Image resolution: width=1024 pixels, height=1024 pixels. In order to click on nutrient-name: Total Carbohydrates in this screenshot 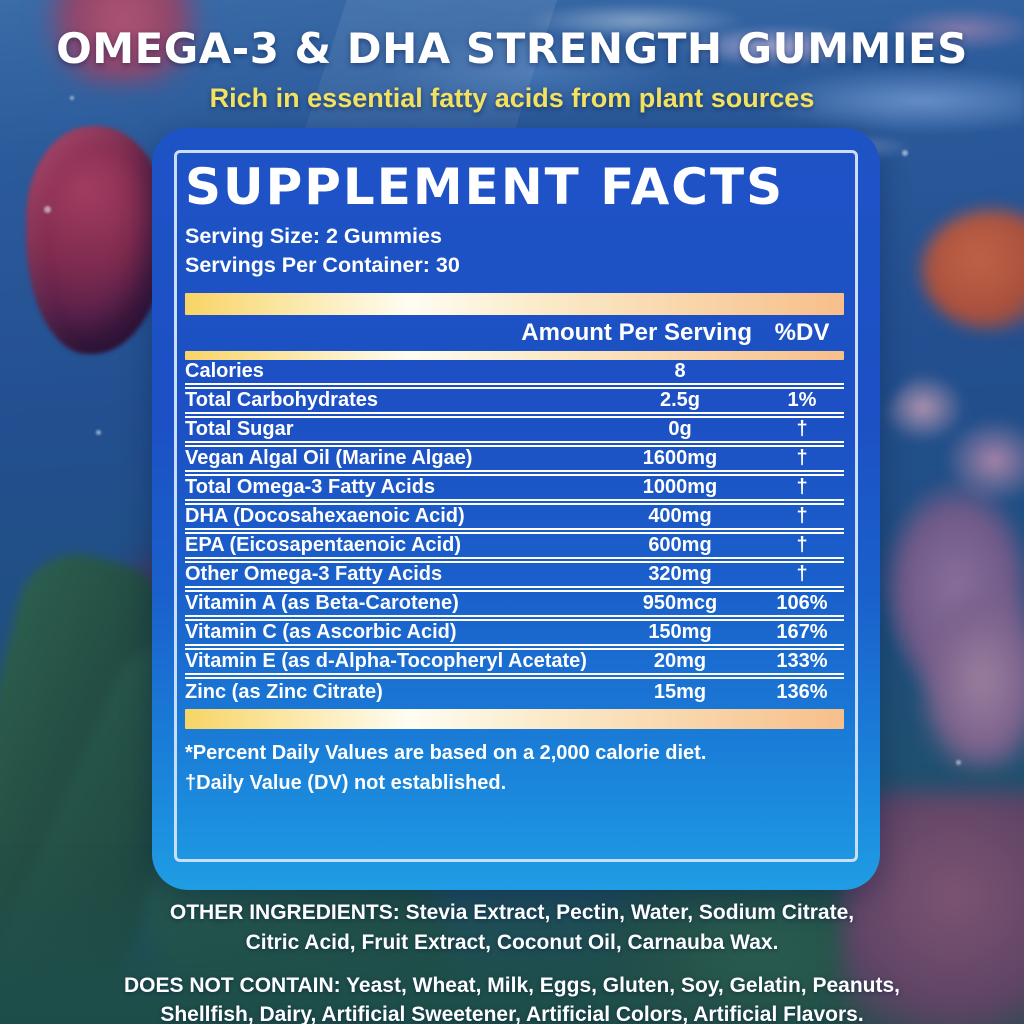, I will do `click(281, 400)`.